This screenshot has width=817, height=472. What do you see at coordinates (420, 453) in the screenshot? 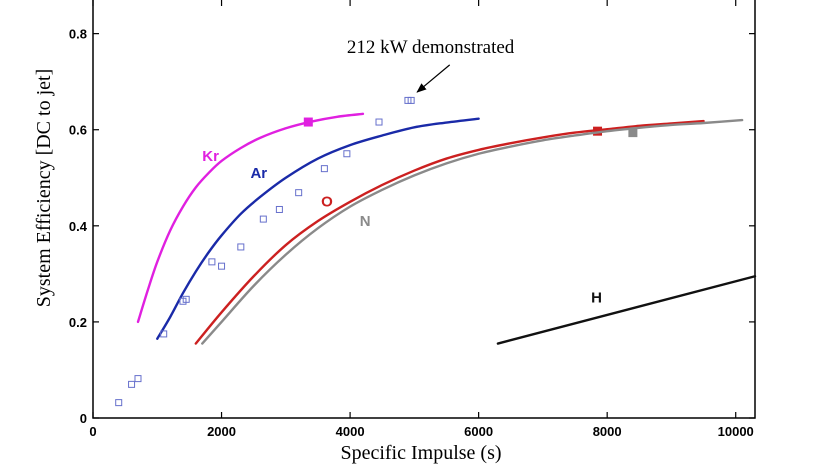
I see `x-axis-label: Specific Impulse (s)` at bounding box center [420, 453].